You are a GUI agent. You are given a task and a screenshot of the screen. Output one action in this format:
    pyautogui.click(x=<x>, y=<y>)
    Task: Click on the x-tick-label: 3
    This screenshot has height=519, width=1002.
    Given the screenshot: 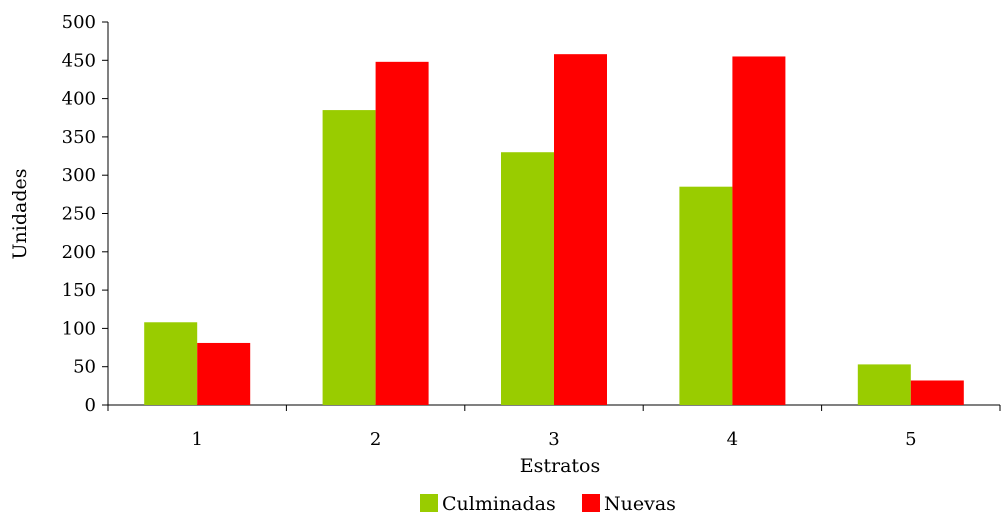 What is the action you would take?
    pyautogui.click(x=553, y=439)
    